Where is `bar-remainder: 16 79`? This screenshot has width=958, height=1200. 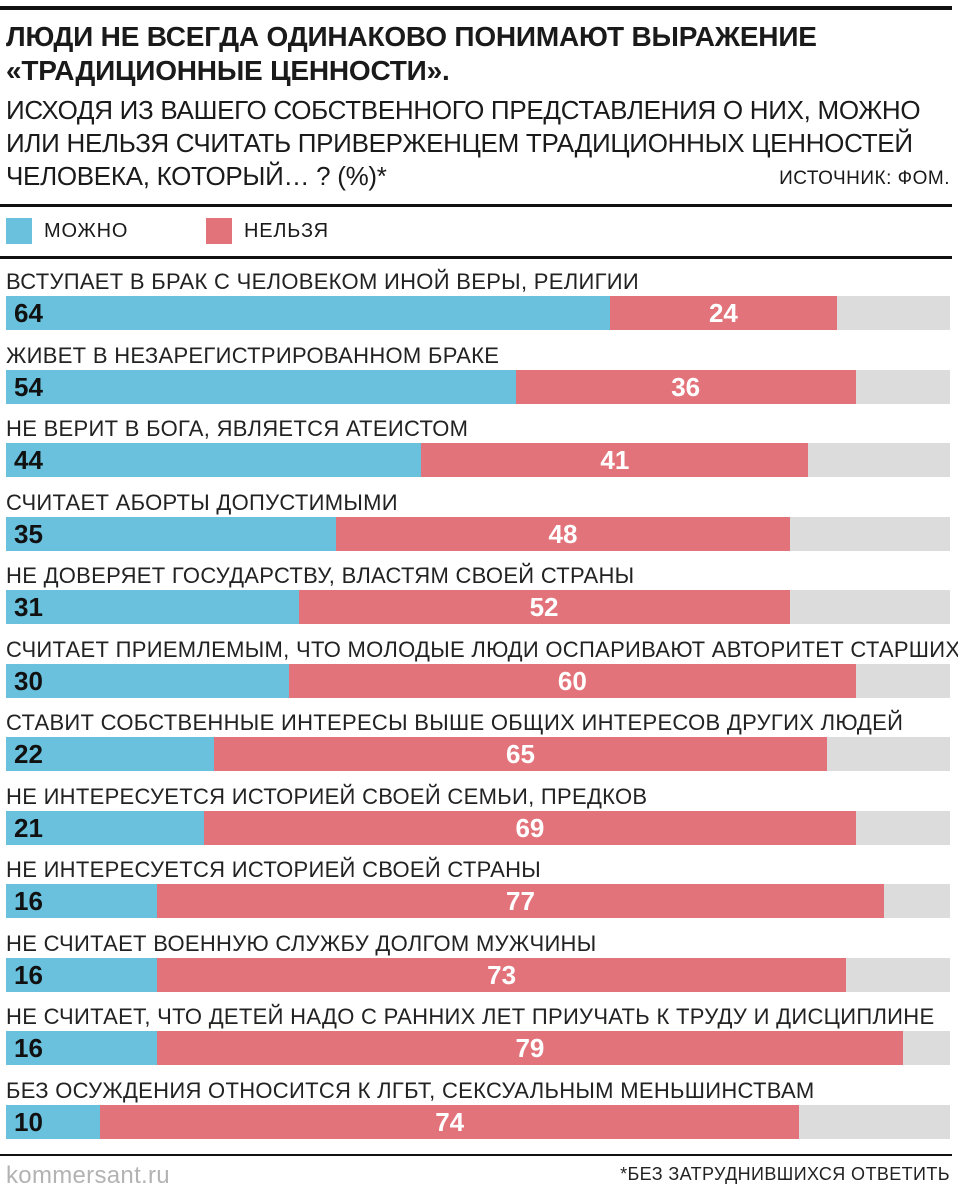 bar-remainder: 16 79 is located at coordinates (478, 1048).